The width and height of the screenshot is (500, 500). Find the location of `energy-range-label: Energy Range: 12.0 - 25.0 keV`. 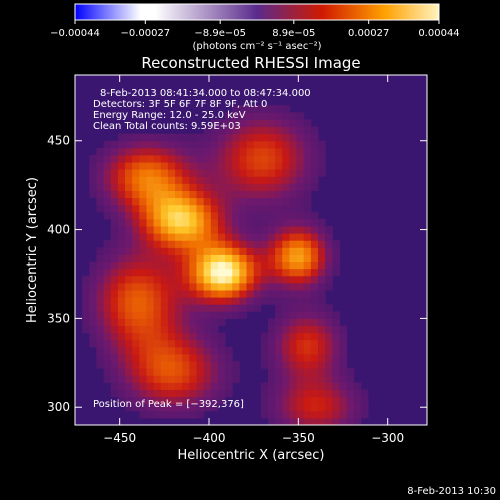

energy-range-label: Energy Range: 12.0 - 25.0 keV is located at coordinates (169, 115).